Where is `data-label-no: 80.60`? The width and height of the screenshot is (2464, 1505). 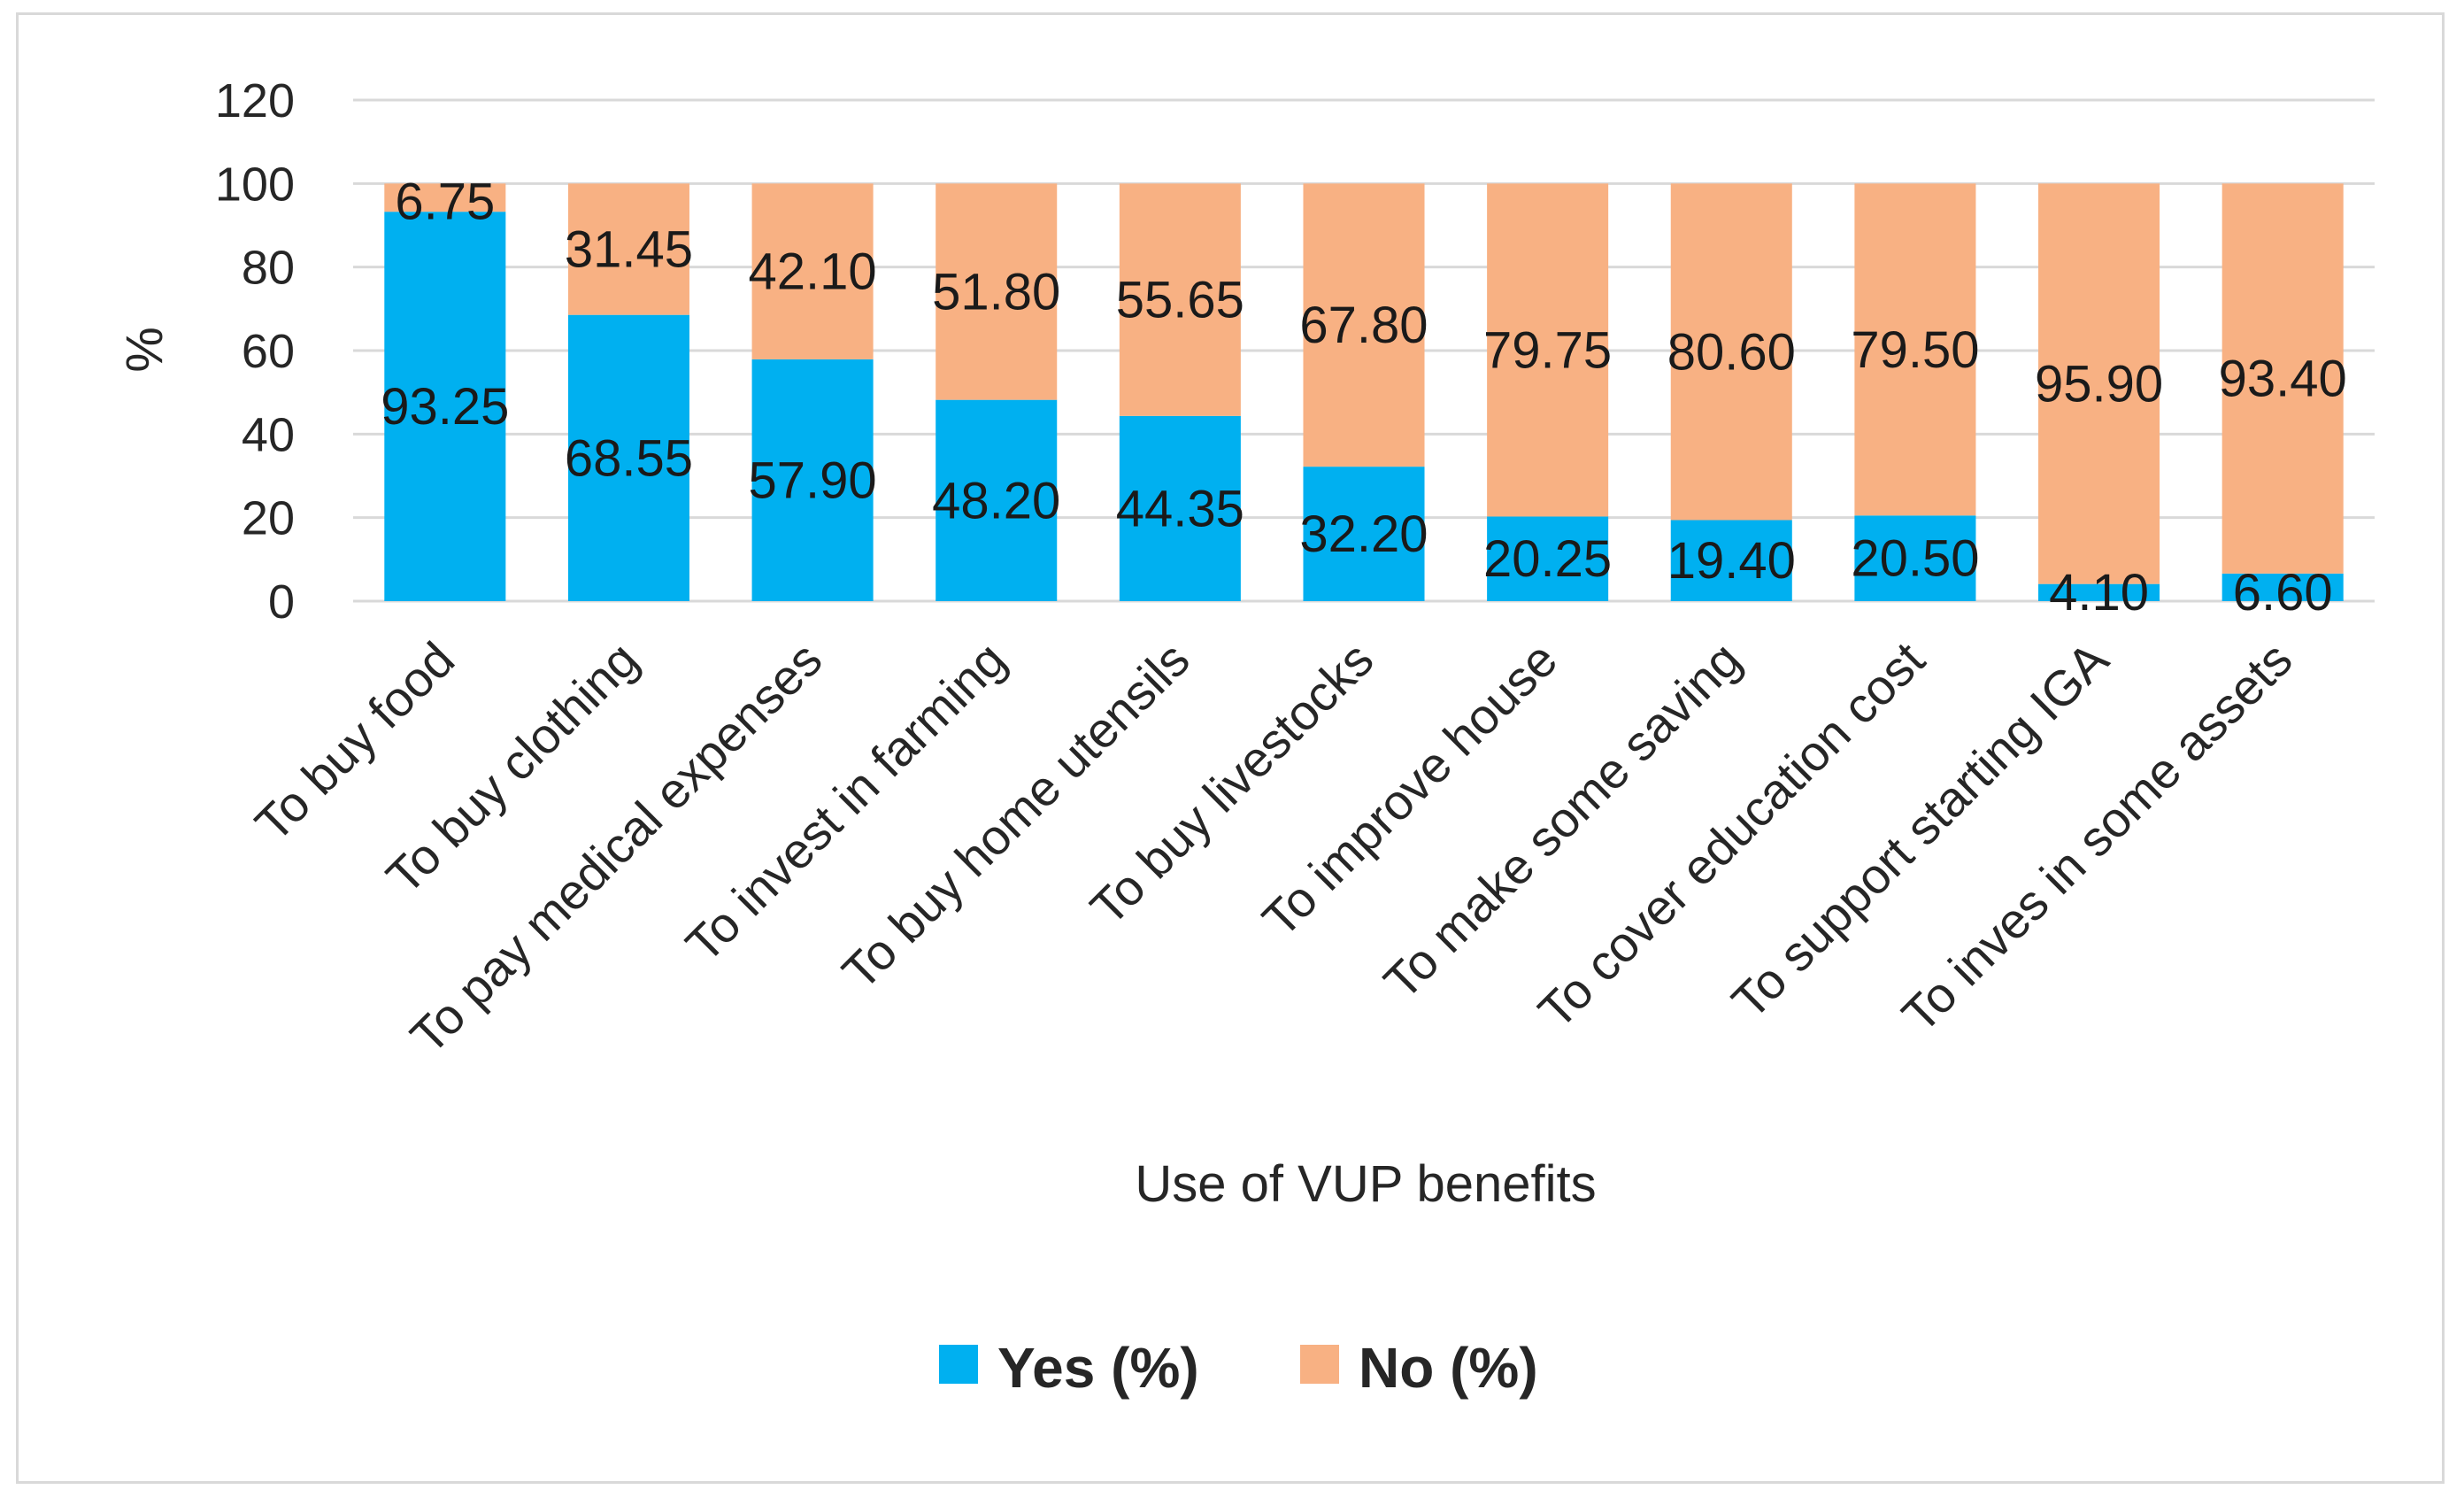
data-label-no: 80.60 is located at coordinates (1731, 352).